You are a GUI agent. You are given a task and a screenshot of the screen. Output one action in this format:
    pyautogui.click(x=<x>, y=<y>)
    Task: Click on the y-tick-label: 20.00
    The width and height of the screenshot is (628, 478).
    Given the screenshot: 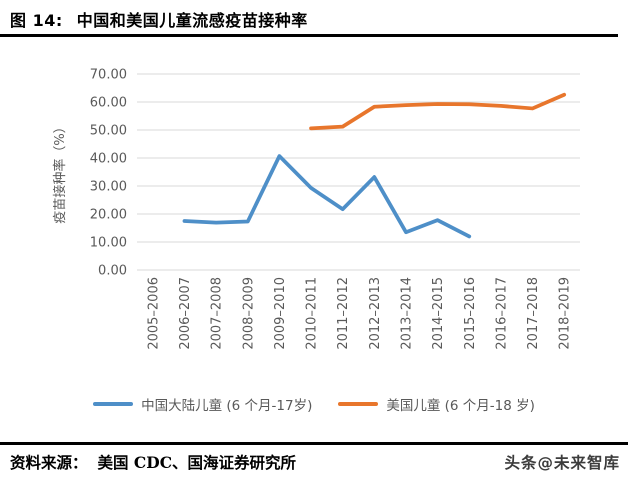 What is the action you would take?
    pyautogui.click(x=108, y=215)
    